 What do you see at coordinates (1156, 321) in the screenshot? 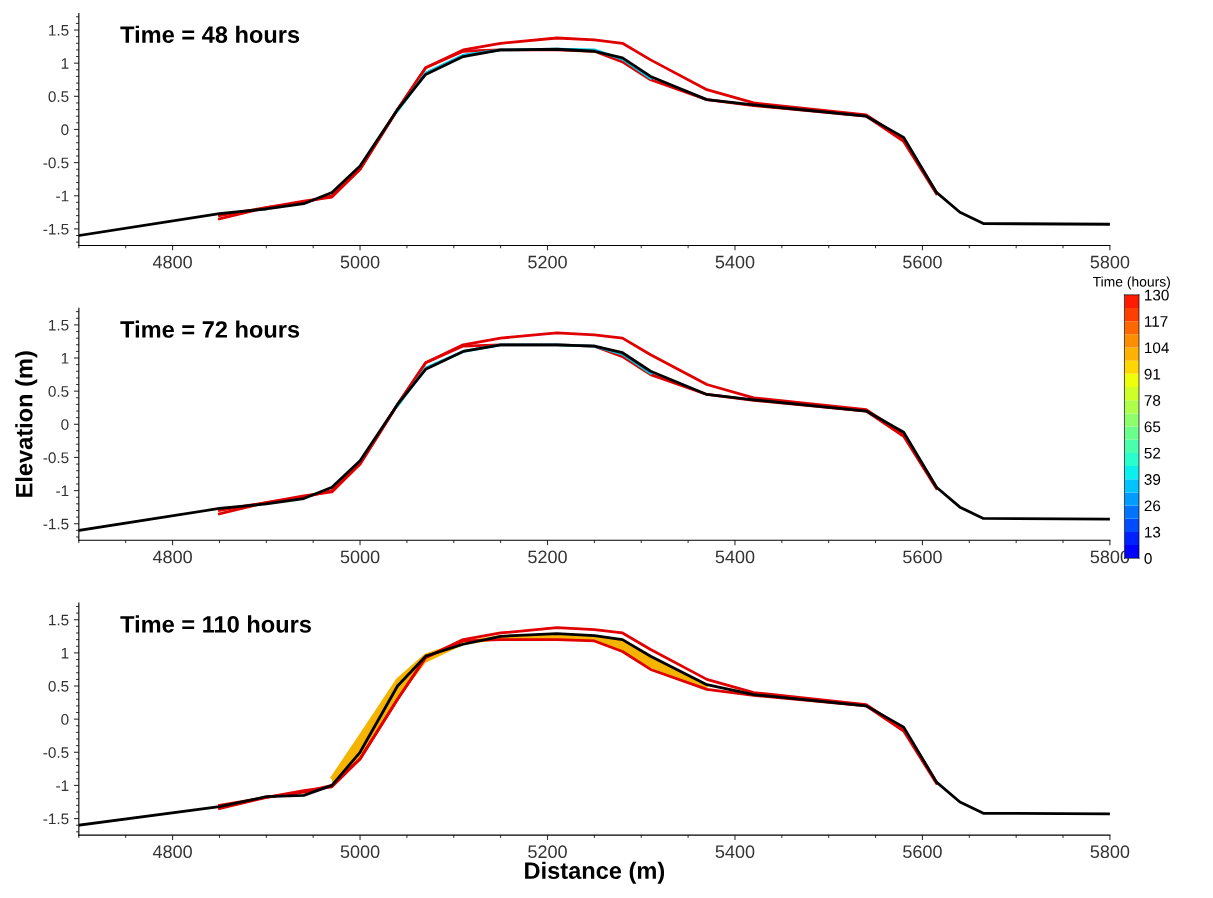
I see `color-bar-label: 117` at bounding box center [1156, 321].